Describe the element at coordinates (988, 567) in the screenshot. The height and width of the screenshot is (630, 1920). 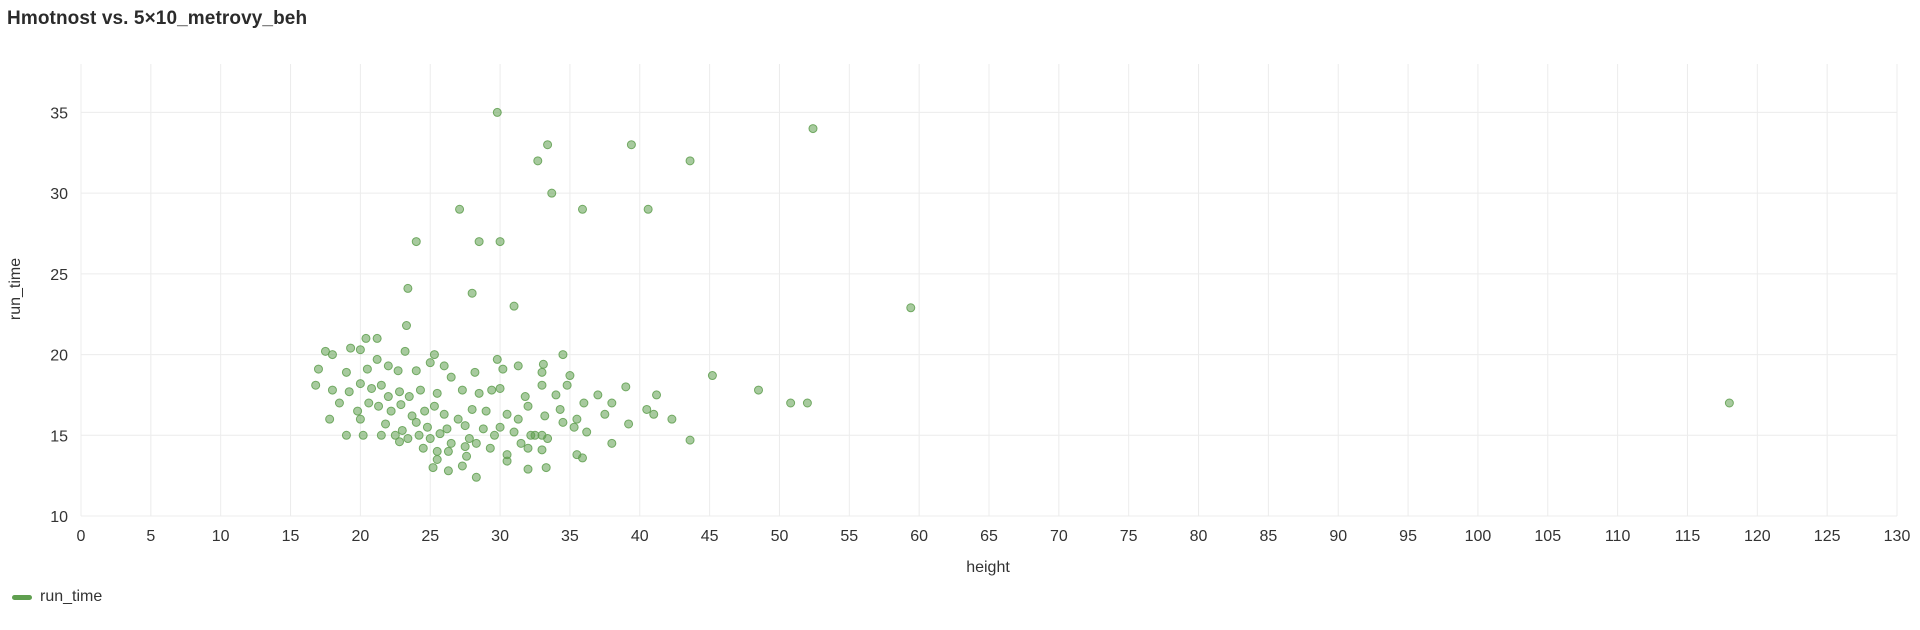
I see `x-axis-label: height` at that location.